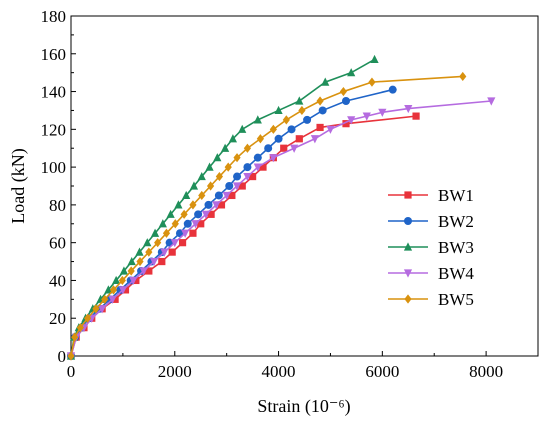 Image resolution: width=550 pixels, height=424 pixels. What do you see at coordinates (58, 186) in the screenshot?
I see `y-axis-ticks: 0 20 40 60 80 100 120 140 160 180` at bounding box center [58, 186].